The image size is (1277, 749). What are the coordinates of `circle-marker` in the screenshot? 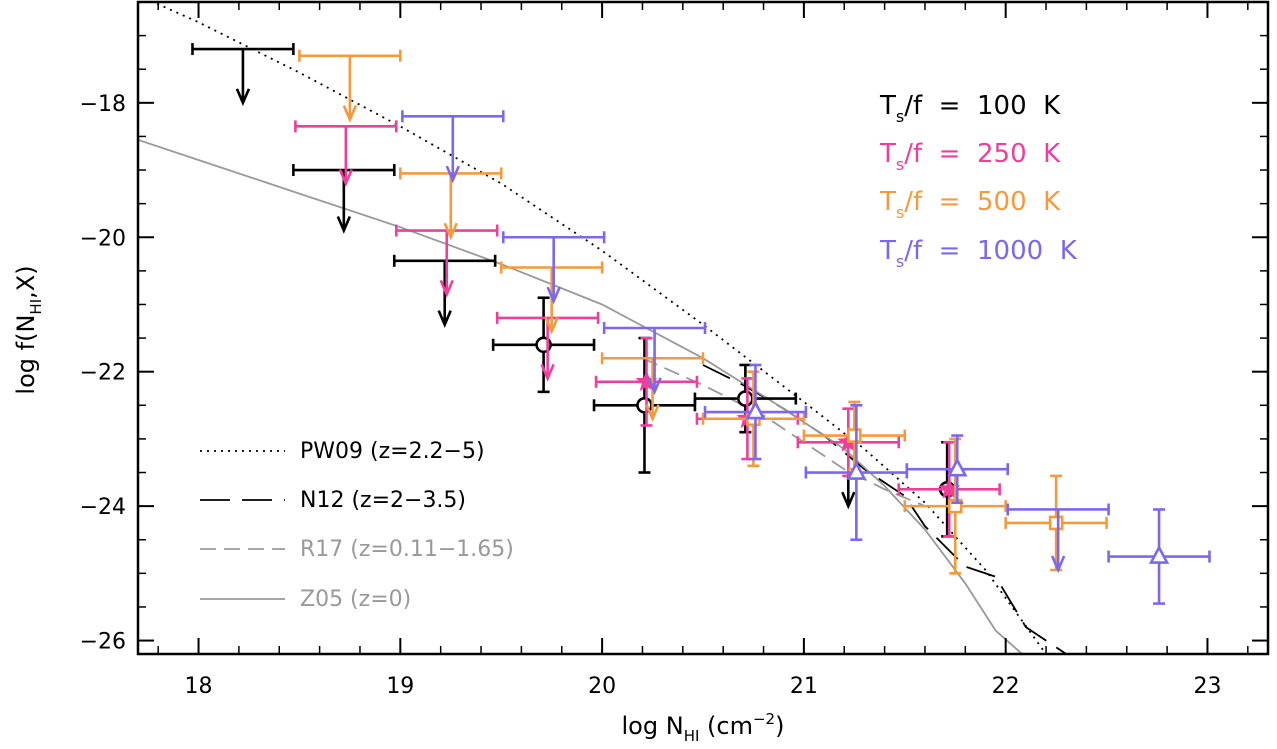 It's located at (745, 398).